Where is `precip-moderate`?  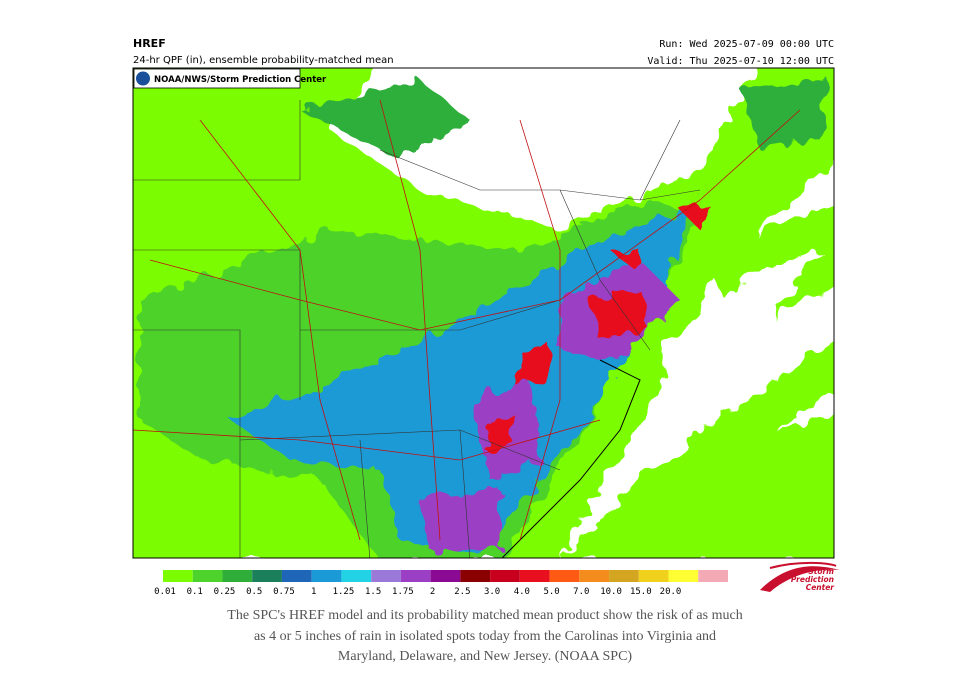
precip-moderate is located at coordinates (565, 120).